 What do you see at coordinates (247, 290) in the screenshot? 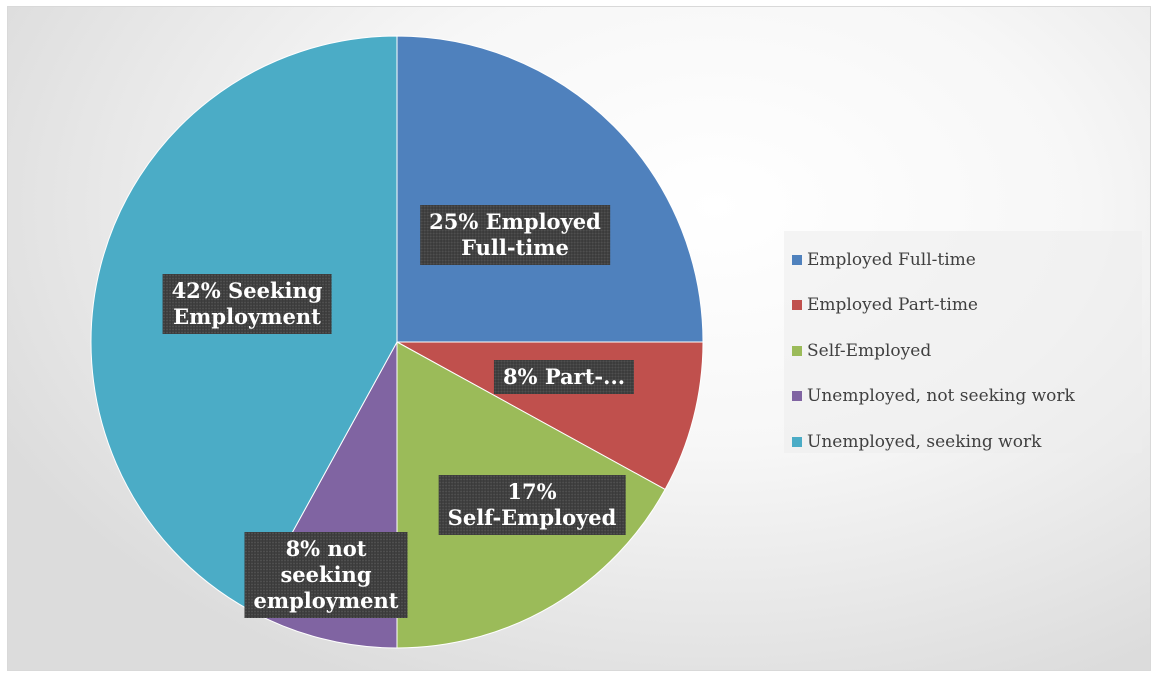
I see `data-label-line: 42% Seeking` at bounding box center [247, 290].